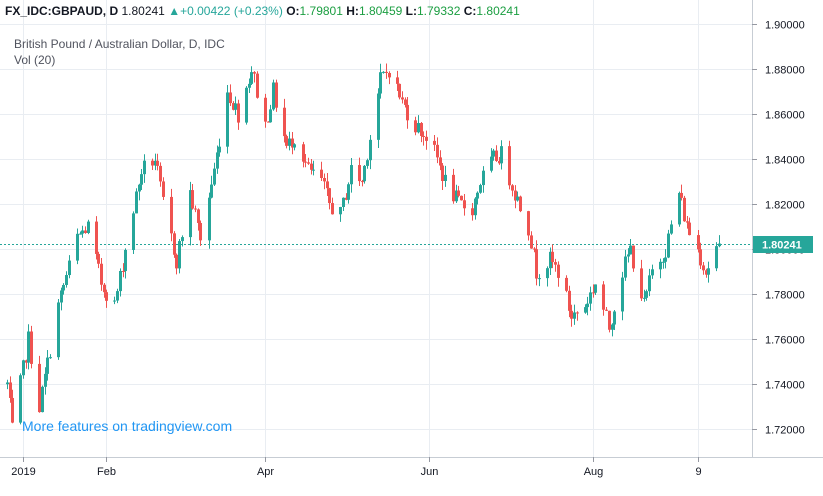 The width and height of the screenshot is (823, 496). What do you see at coordinates (293, 11) in the screenshot?
I see `open-label: O:` at bounding box center [293, 11].